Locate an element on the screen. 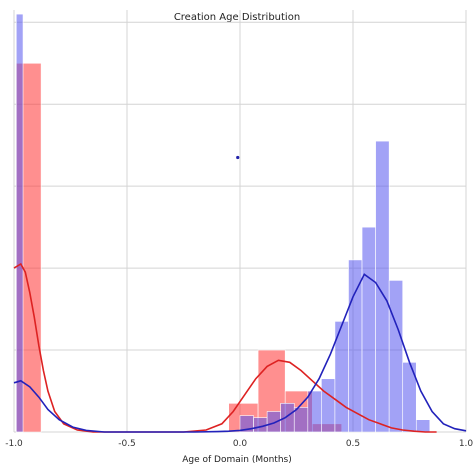 Image resolution: width=474 pixels, height=474 pixels. annotations is located at coordinates (238, 157).